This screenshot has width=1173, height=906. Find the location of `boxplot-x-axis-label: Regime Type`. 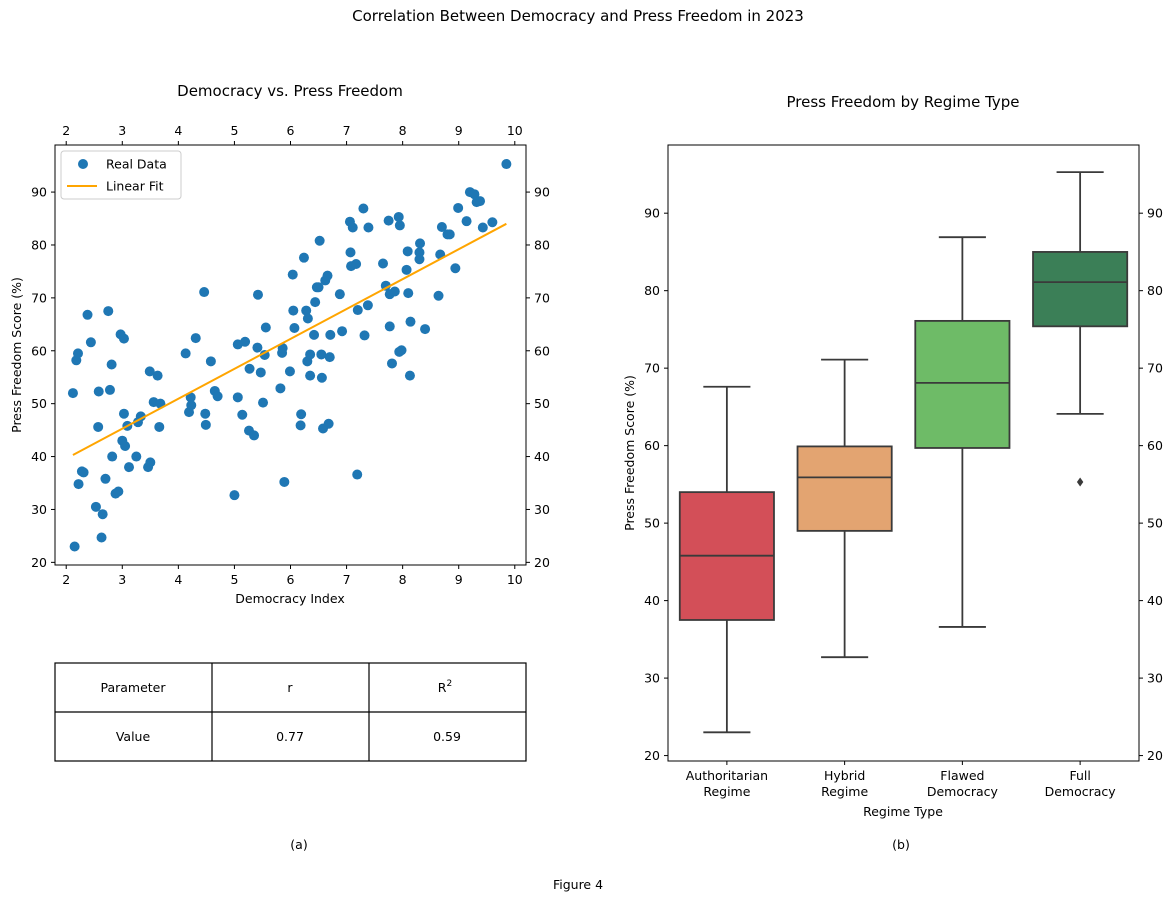

boxplot-x-axis-label: Regime Type is located at coordinates (903, 811).